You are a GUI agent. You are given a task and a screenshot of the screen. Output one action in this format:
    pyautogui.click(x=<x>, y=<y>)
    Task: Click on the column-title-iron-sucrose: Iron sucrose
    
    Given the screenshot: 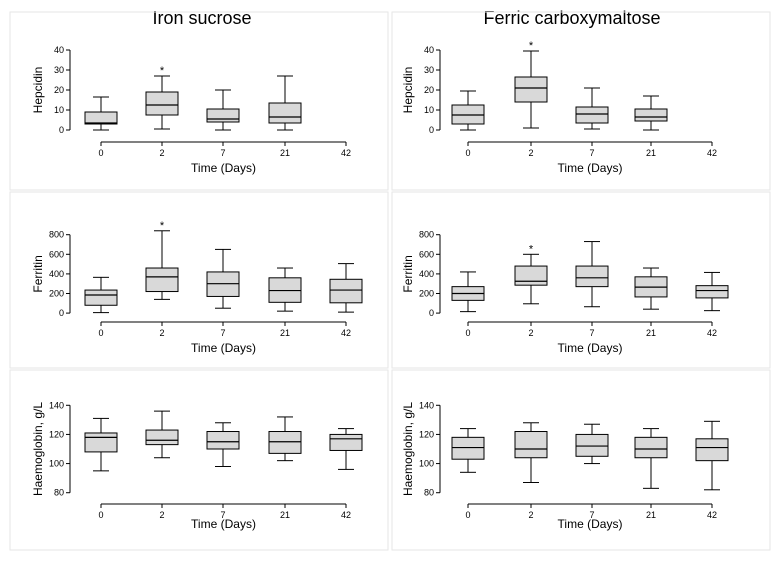 What is the action you would take?
    pyautogui.click(x=202, y=18)
    